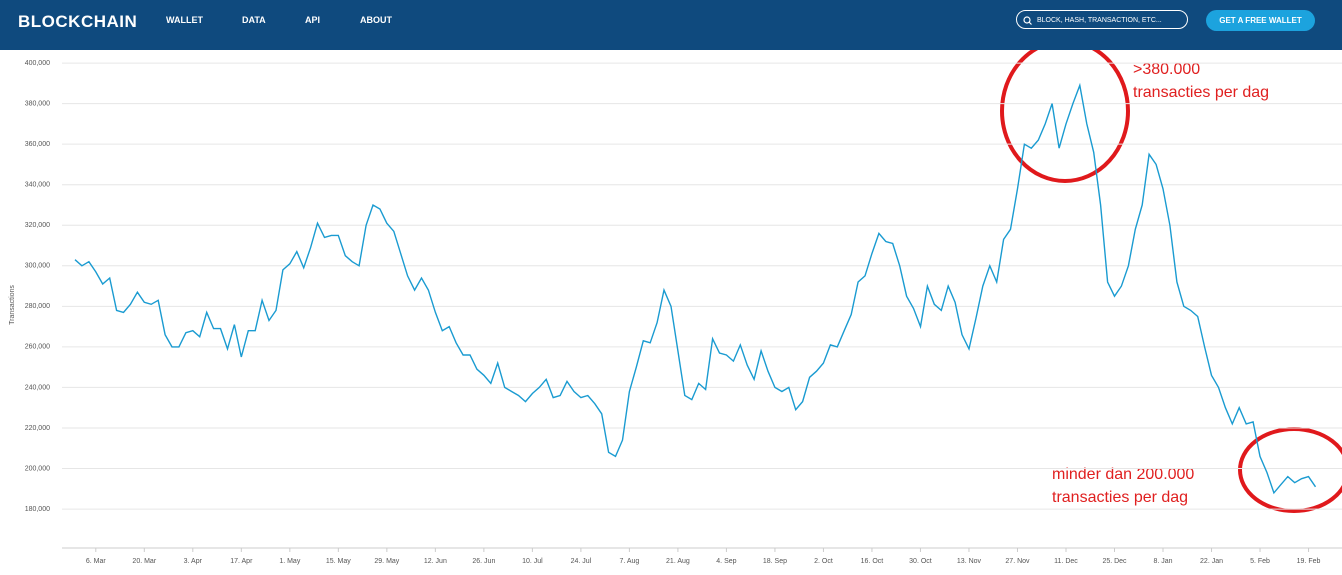 Image resolution: width=1342 pixels, height=575 pixels. Describe the element at coordinates (1162, 561) in the screenshot. I see `x-tick-label: 8. Jan` at that location.